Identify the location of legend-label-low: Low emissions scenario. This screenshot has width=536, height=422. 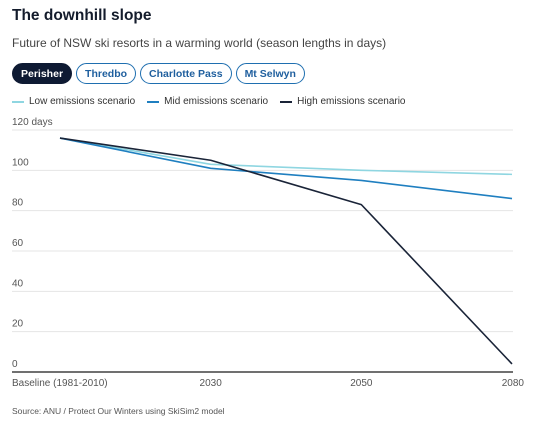
(82, 101).